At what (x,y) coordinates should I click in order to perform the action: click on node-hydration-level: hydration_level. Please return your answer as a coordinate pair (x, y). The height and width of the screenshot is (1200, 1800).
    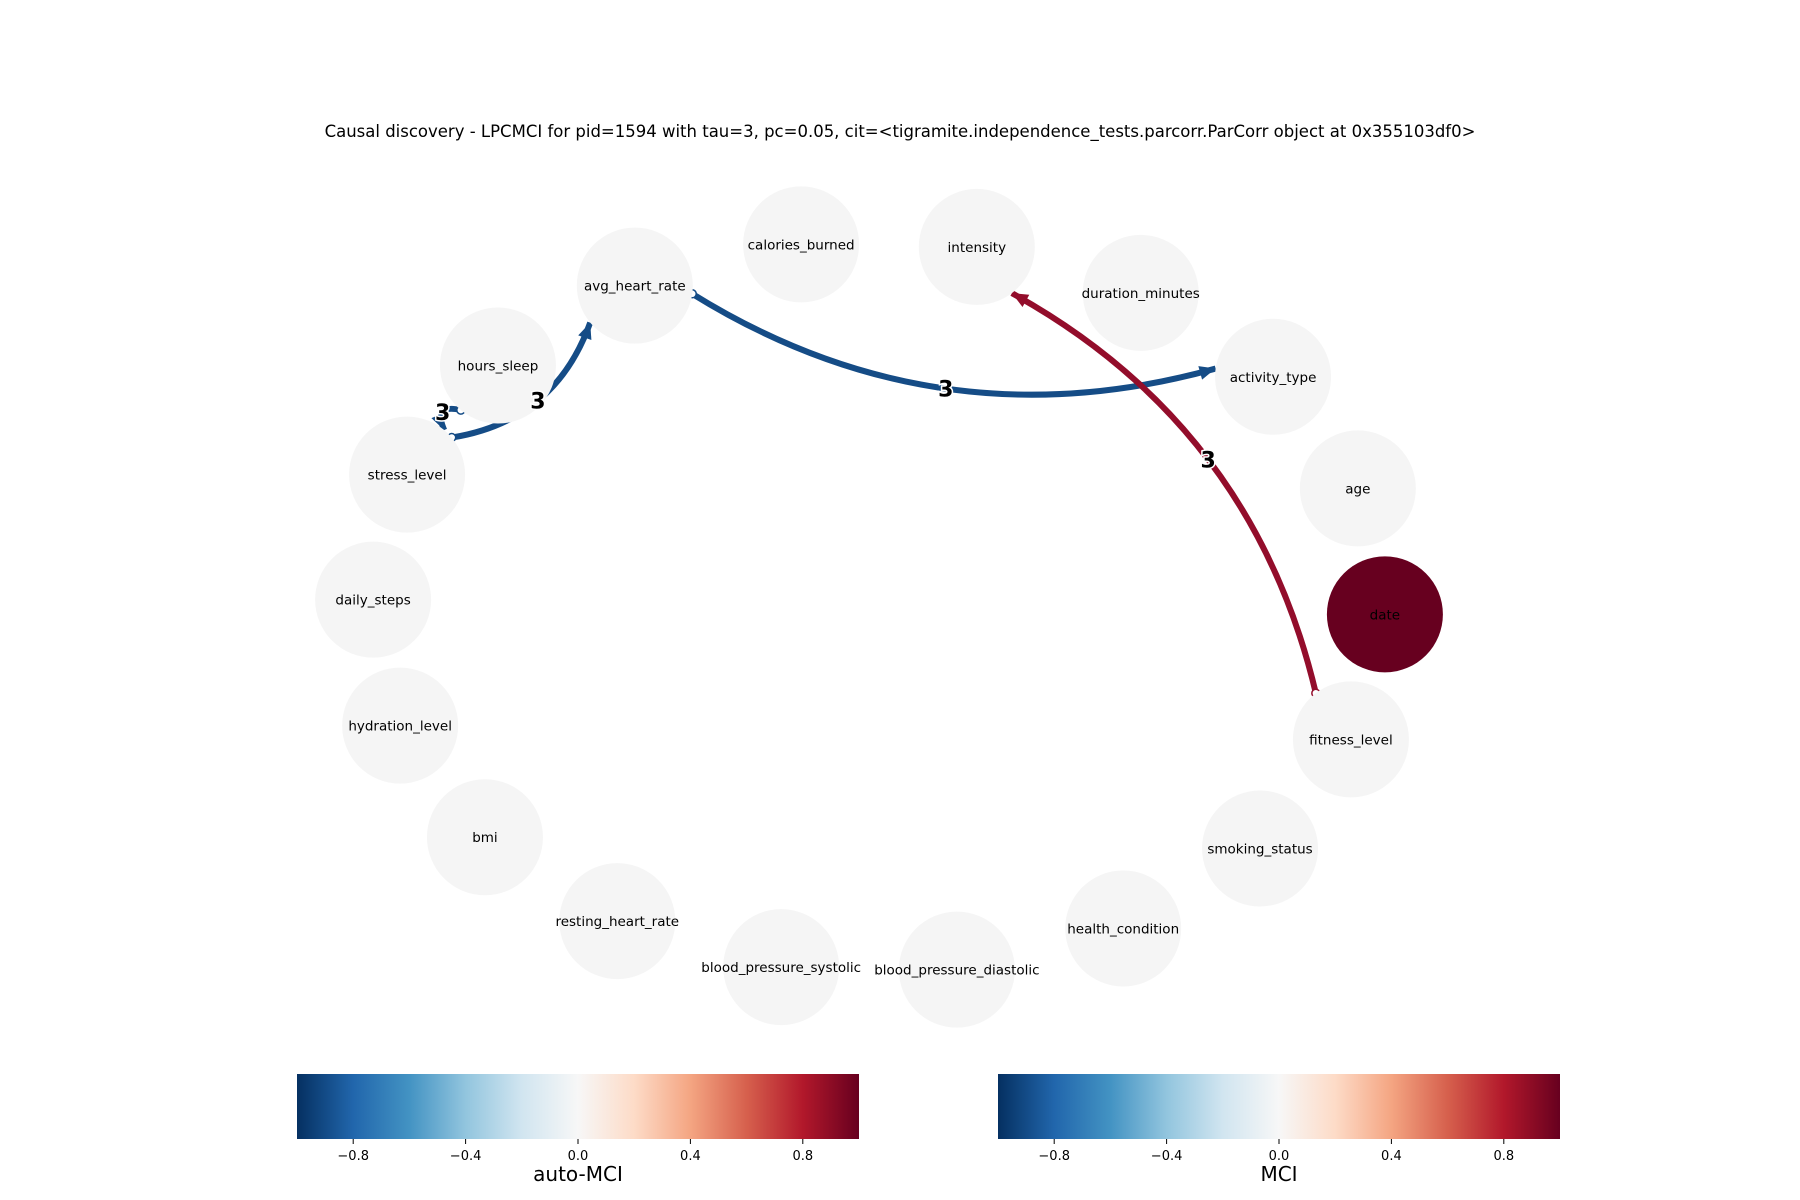
    Looking at the image, I should click on (400, 725).